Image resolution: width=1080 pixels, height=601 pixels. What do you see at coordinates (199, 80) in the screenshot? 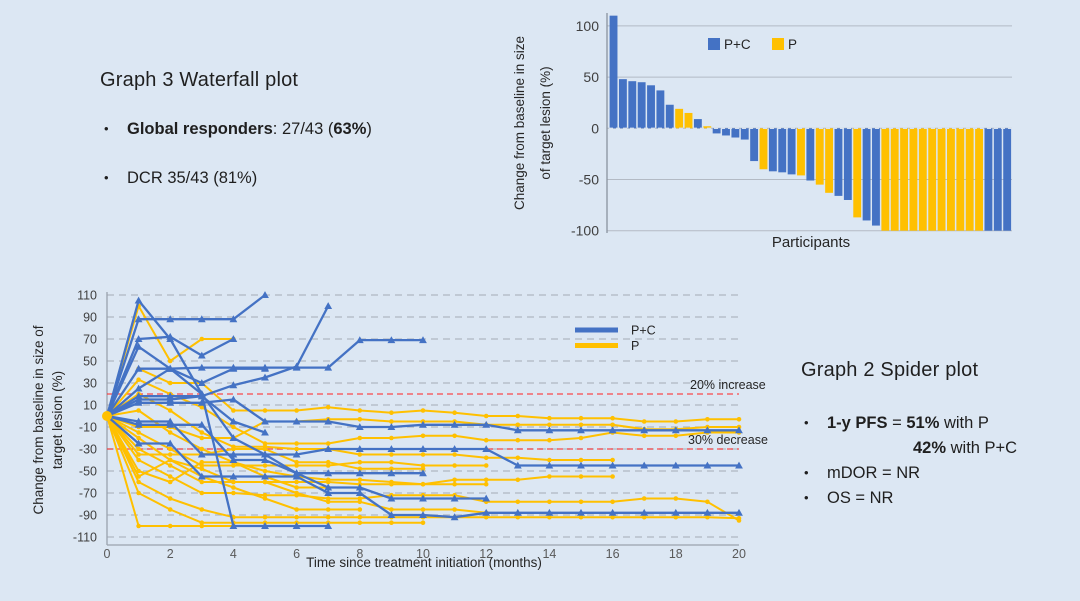
I see `waterfall-section-title: Graph 3 Waterfall plot` at bounding box center [199, 80].